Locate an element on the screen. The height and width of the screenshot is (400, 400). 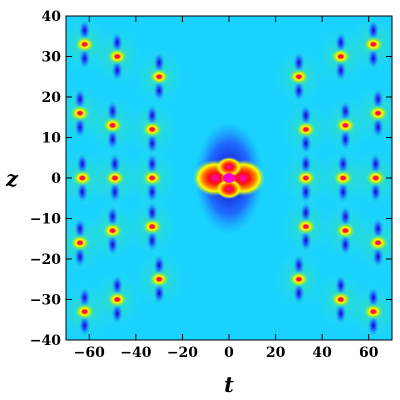
x-axis-label: t is located at coordinates (229, 384).